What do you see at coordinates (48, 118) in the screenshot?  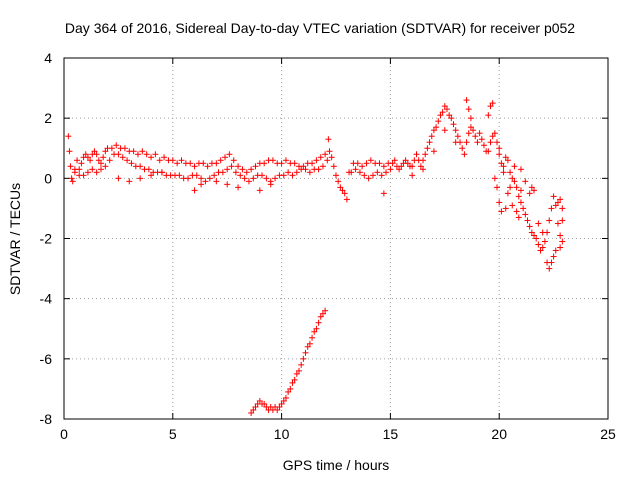 I see `y-tick-label: 2` at bounding box center [48, 118].